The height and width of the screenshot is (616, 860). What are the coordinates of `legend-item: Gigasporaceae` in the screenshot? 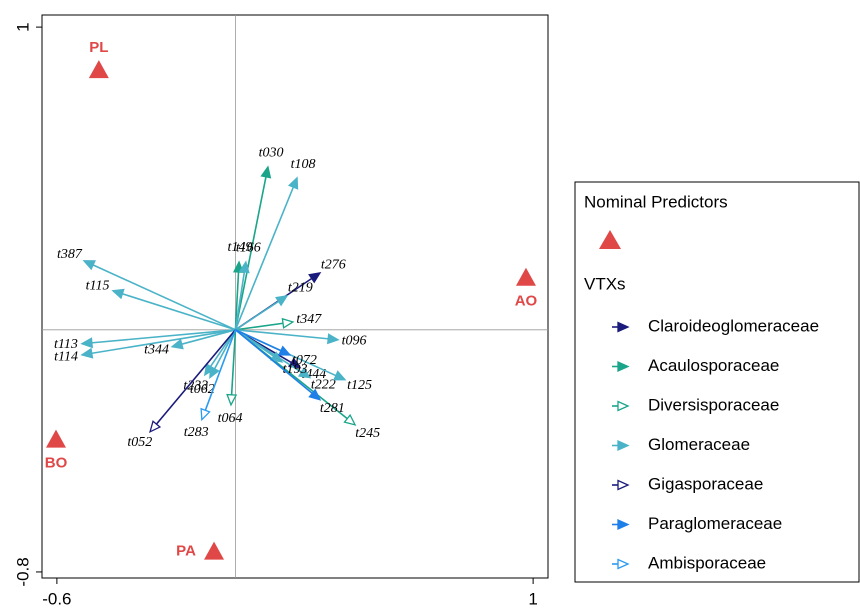 It's located at (687, 483).